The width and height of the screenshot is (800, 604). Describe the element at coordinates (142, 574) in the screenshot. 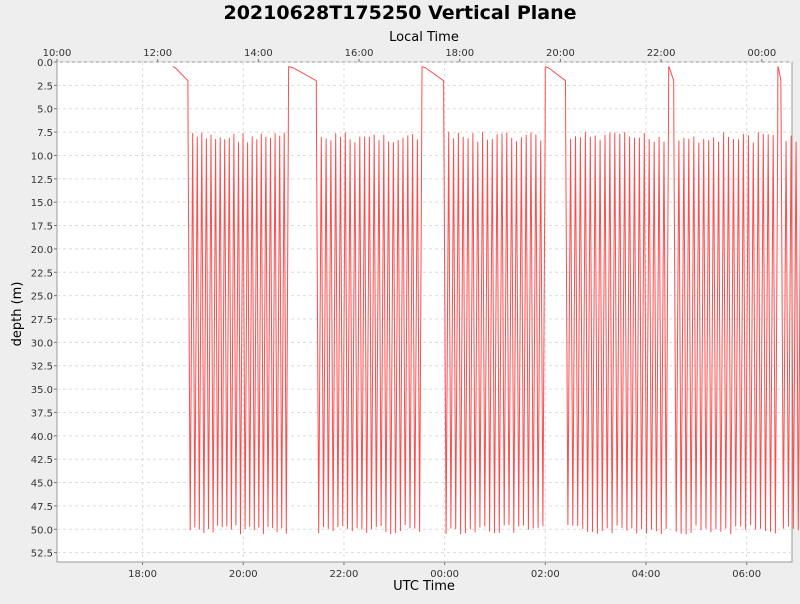

I see `x-tick-label: 18:00` at that location.